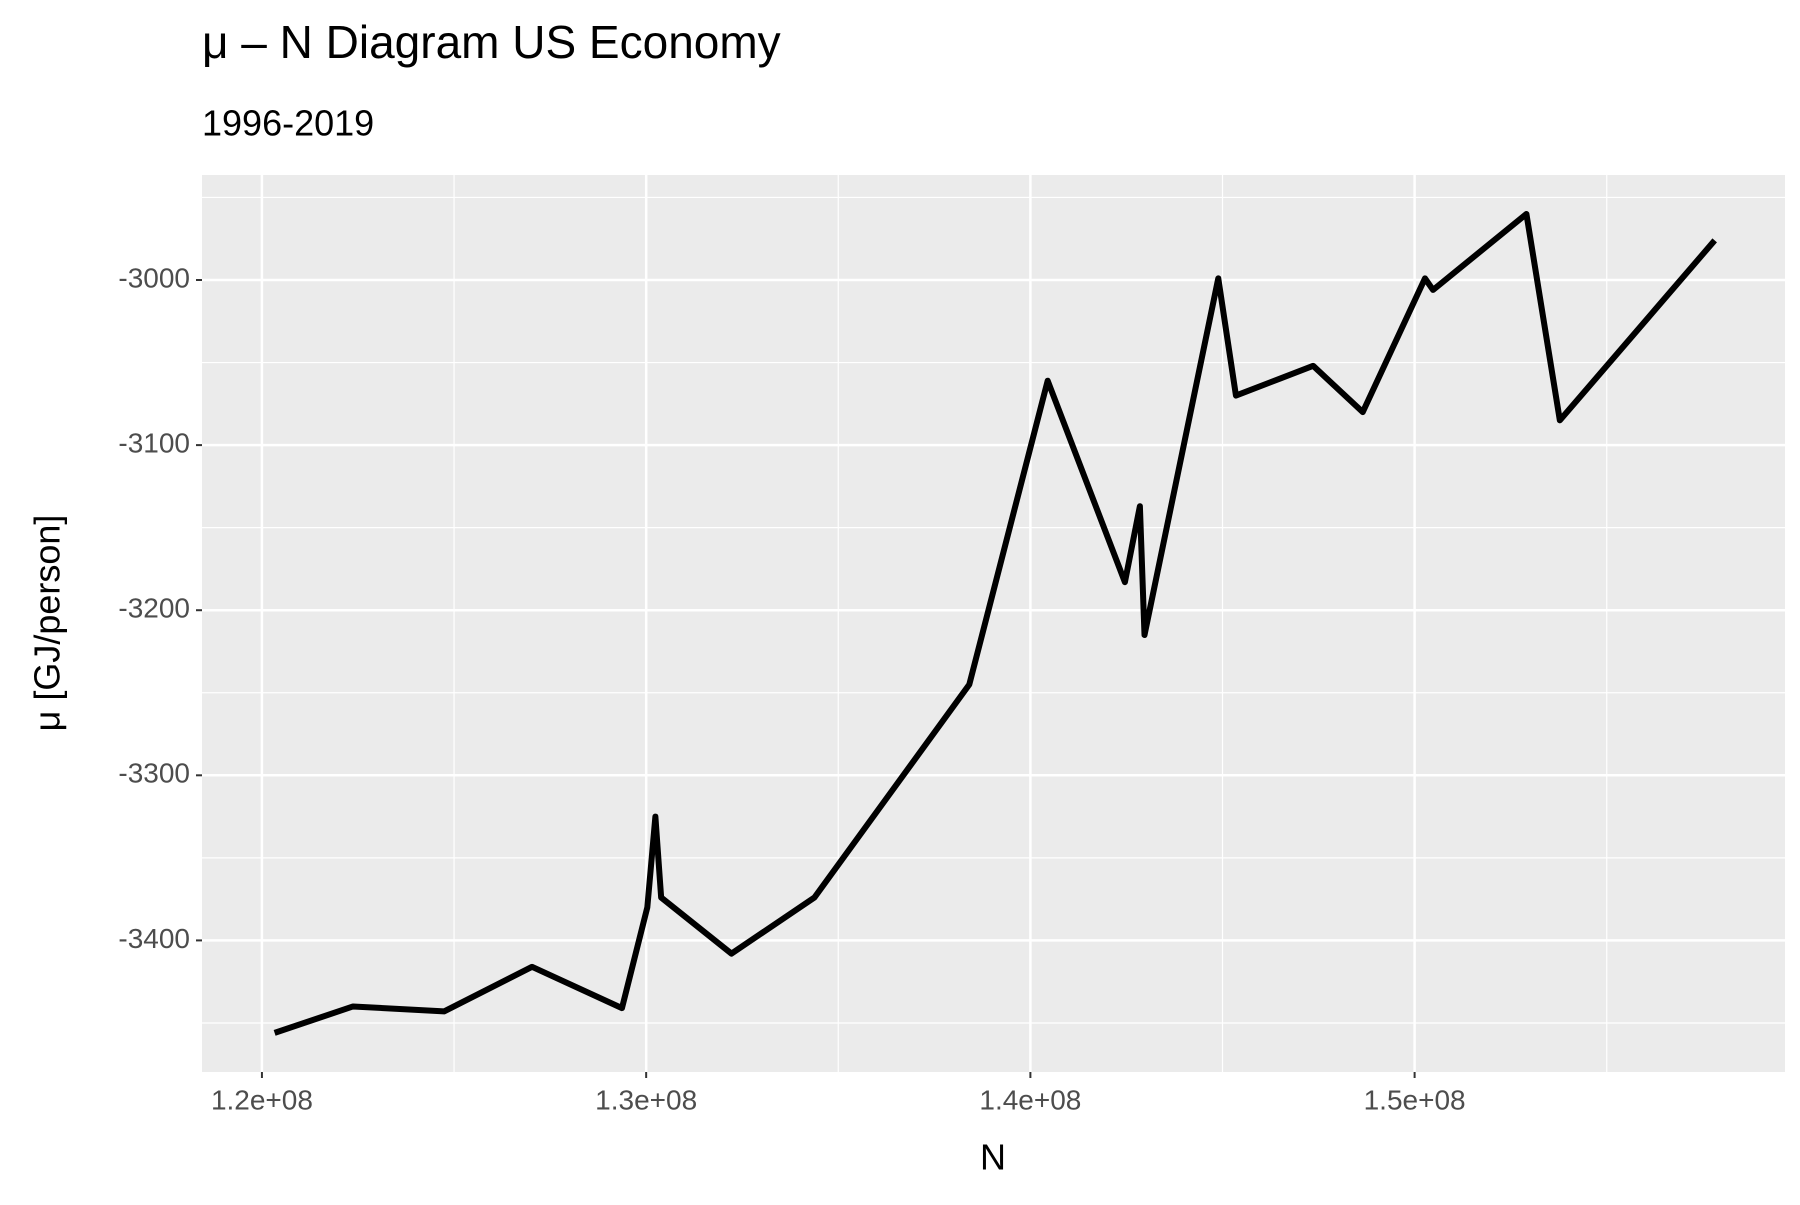 Image resolution: width=1800 pixels, height=1205 pixels. I want to click on x-tick-label: 1.2e+08, so click(262, 1099).